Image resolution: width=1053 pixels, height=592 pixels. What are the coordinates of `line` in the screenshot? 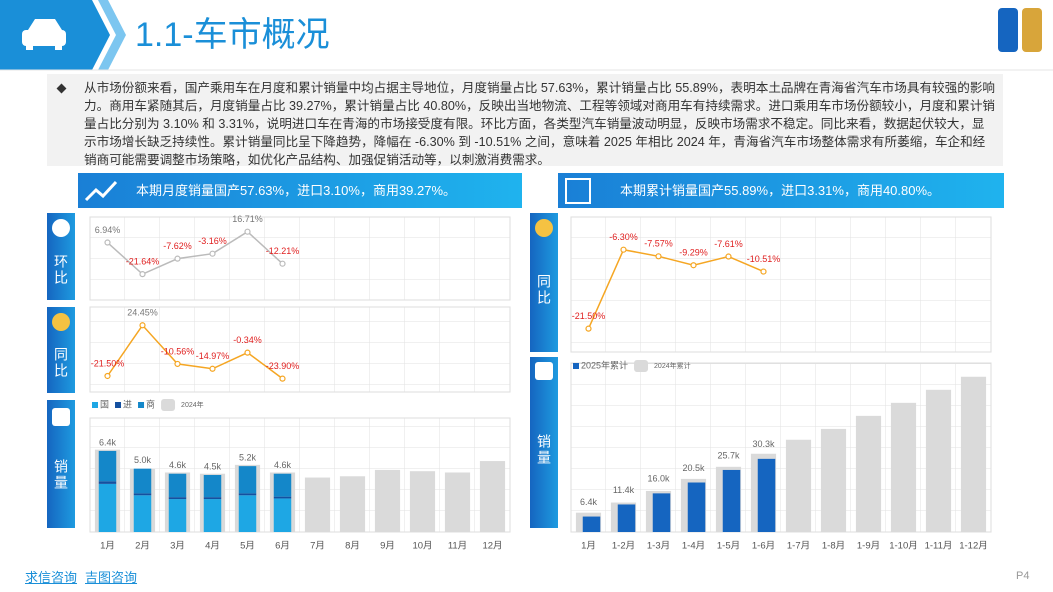 It's located at (675, 288).